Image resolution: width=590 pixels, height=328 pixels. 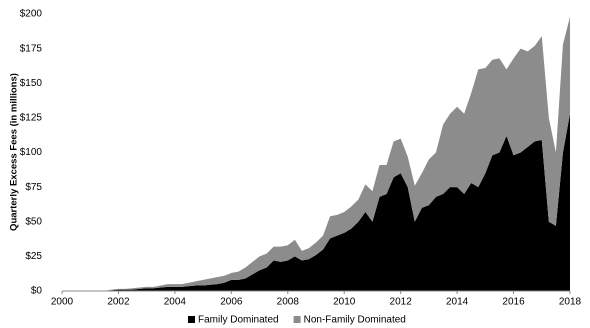 What do you see at coordinates (344, 302) in the screenshot?
I see `x-tick-label: 2010` at bounding box center [344, 302].